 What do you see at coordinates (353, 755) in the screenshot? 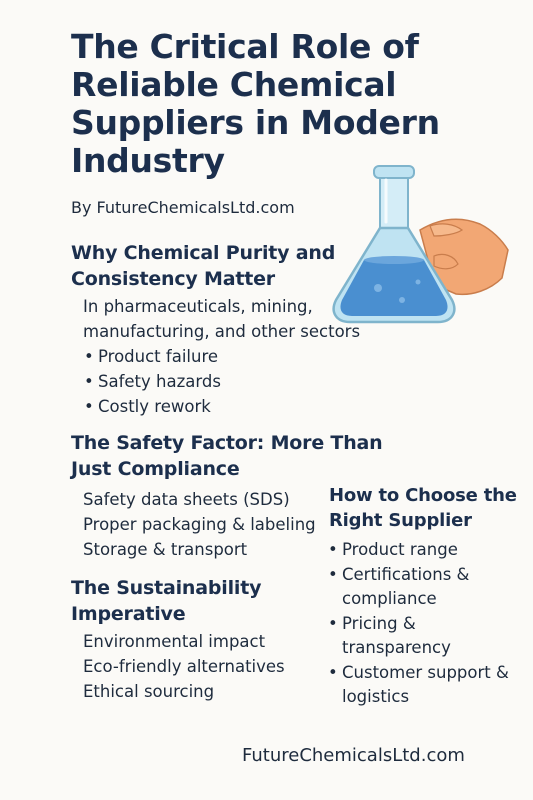
I see `footer-website: FutureChemicalsLtd.com` at bounding box center [353, 755].